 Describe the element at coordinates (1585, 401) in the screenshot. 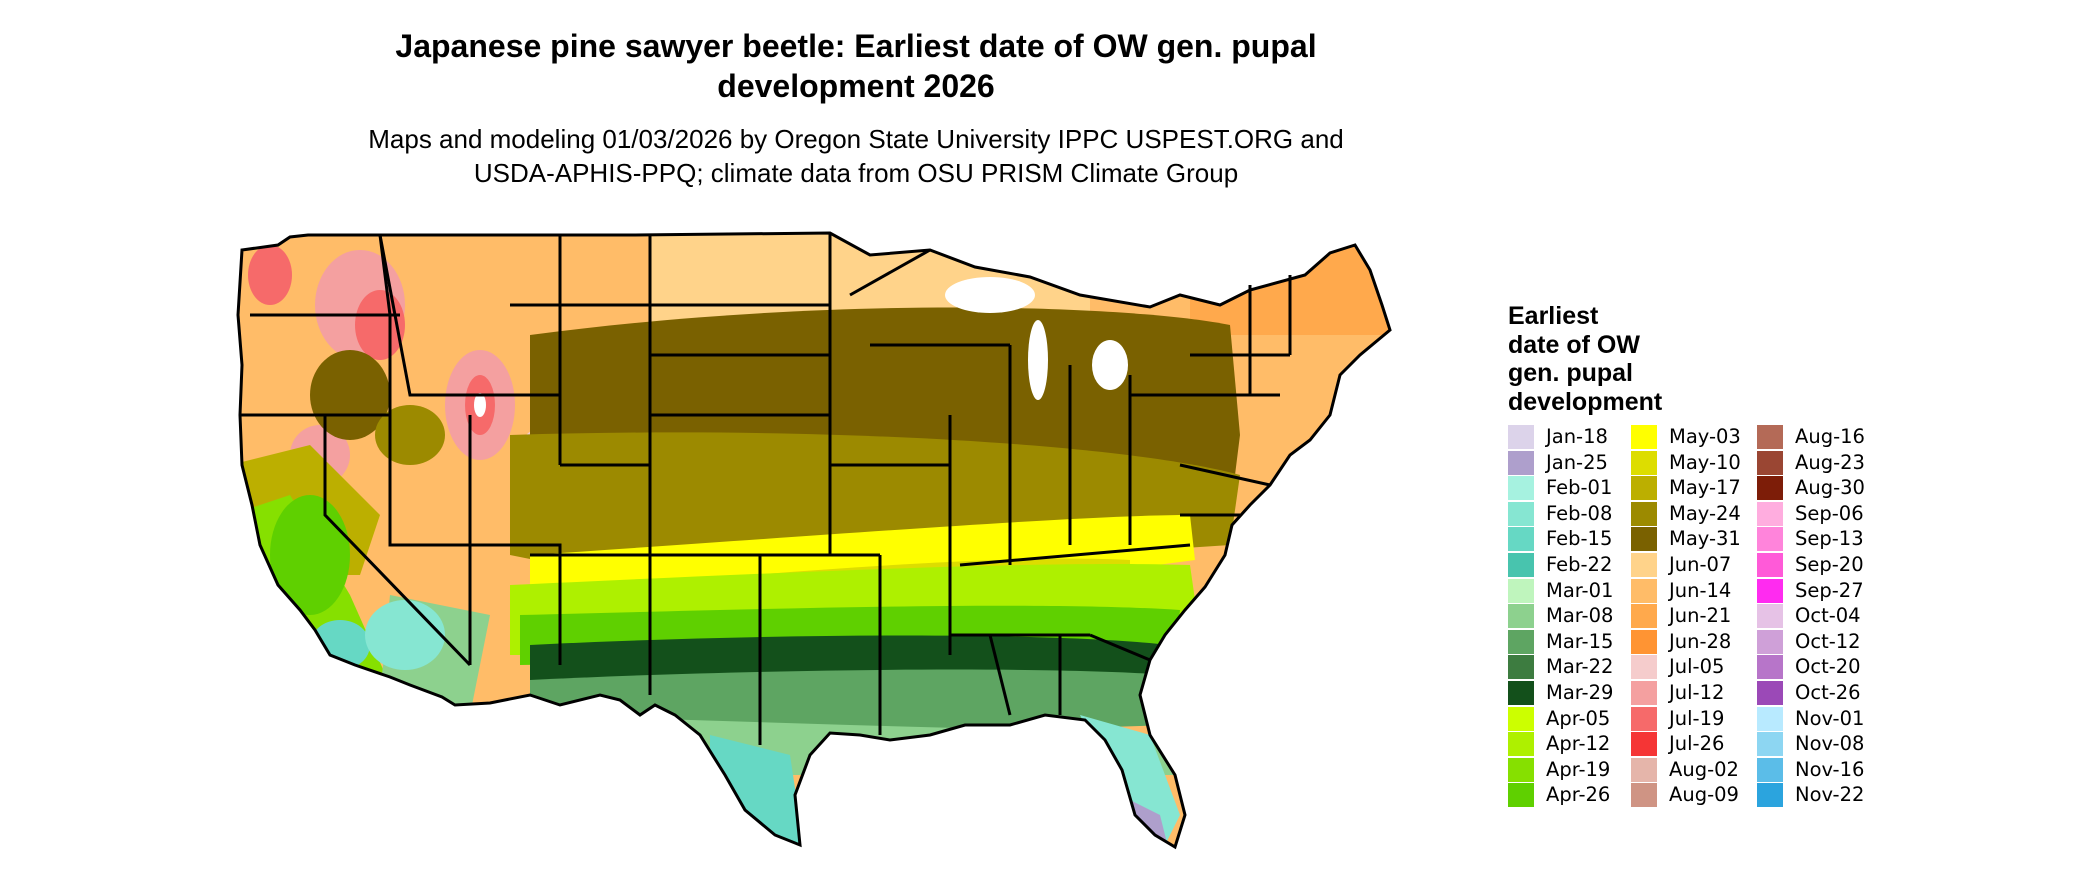

I see `legend-title-line: development` at that location.